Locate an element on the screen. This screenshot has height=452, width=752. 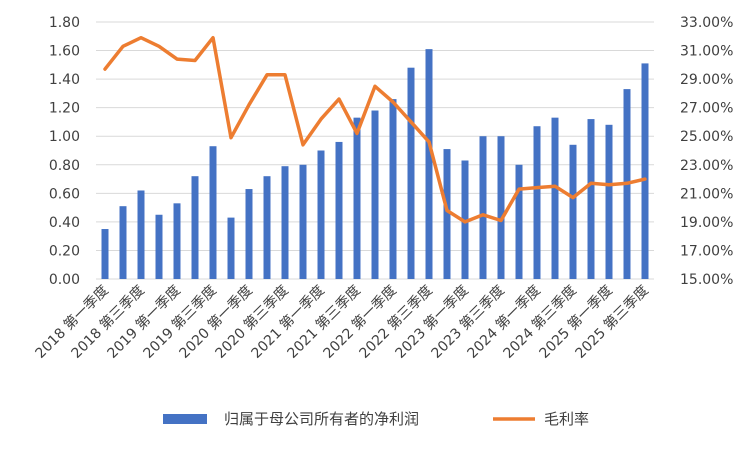
legend-label-bar: 归属于母公司所有者的净利润 is located at coordinates (321, 419).